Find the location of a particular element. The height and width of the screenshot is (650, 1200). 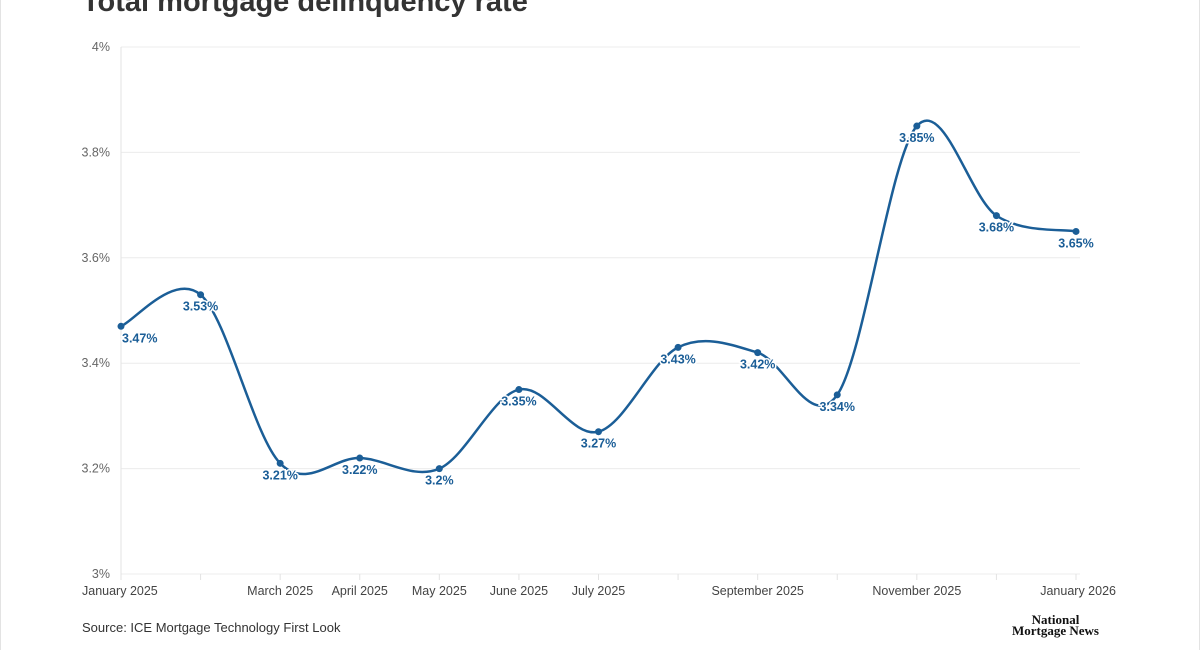

data-label: 3.43% is located at coordinates (677, 359).